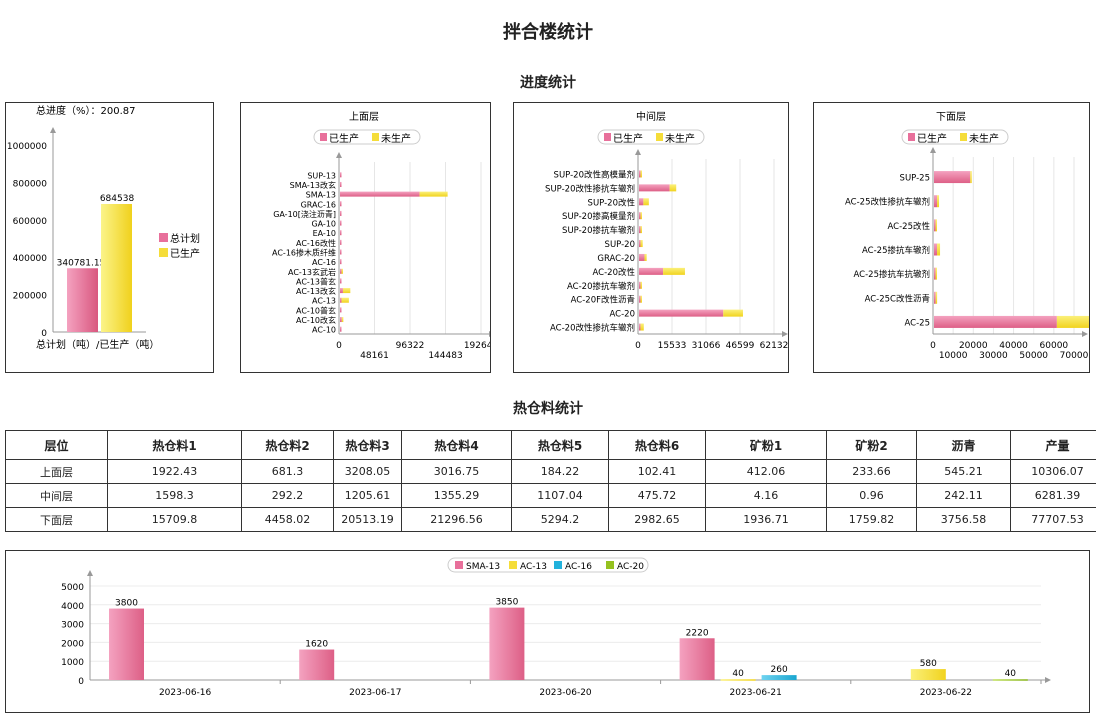 The width and height of the screenshot is (1096, 724). Describe the element at coordinates (30, 222) in the screenshot. I see `y-tick-label: 600000` at that location.